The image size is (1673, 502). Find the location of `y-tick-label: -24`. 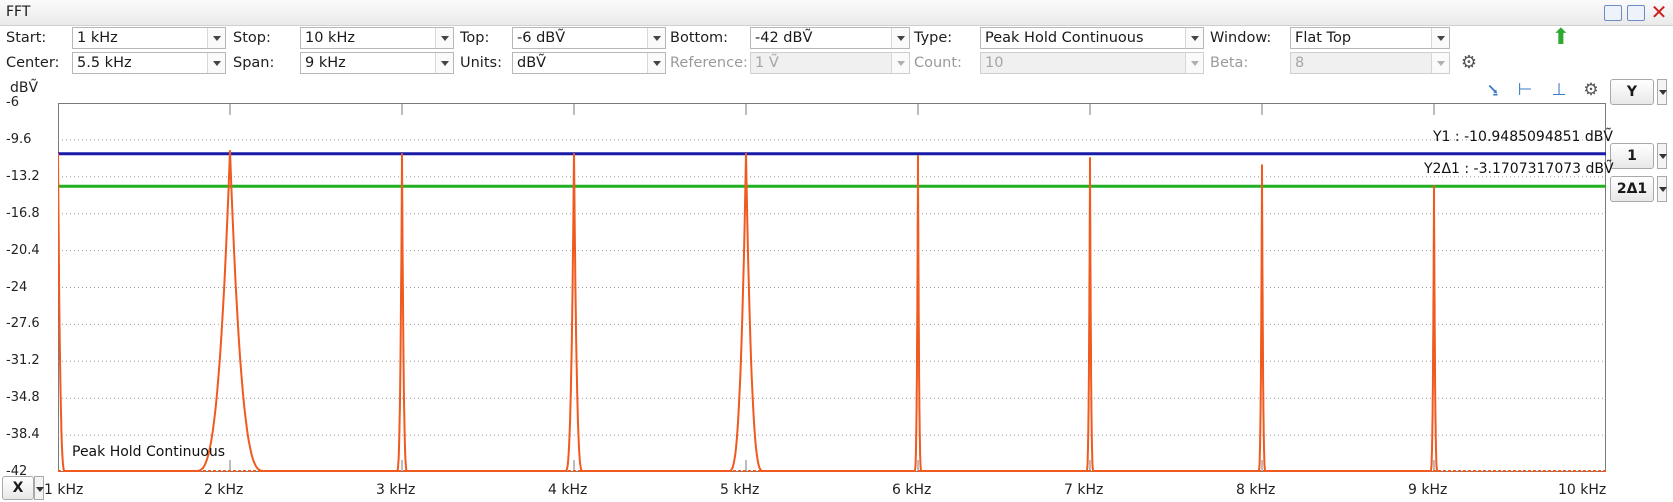

y-tick-label: -24 is located at coordinates (17, 287).